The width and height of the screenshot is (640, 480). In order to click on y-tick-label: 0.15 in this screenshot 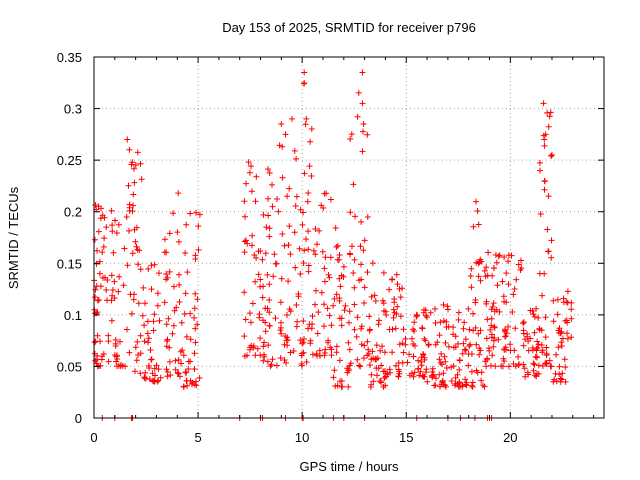, I will do `click(69, 263)`.